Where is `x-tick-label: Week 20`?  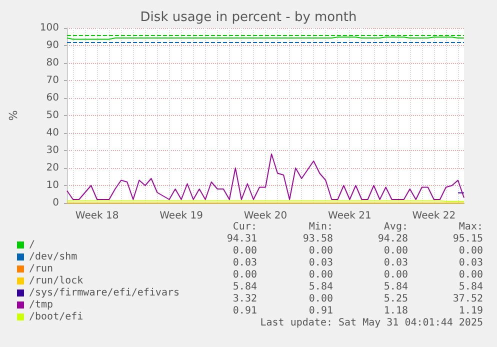
x-tick-label: Week 20 is located at coordinates (266, 216).